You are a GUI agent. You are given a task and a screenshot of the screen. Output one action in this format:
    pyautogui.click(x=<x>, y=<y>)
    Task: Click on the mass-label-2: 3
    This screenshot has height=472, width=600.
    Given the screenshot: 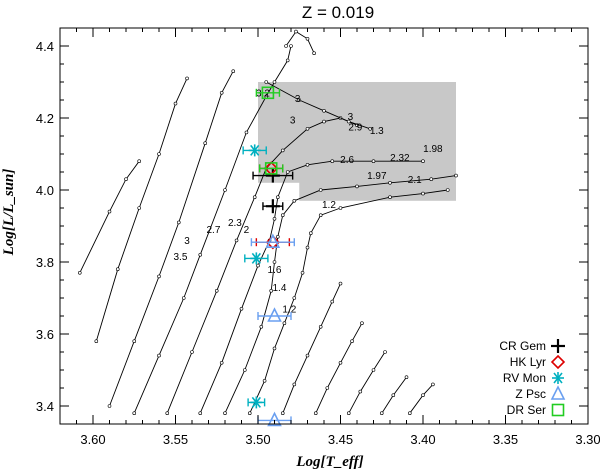 What is the action you would take?
    pyautogui.click(x=298, y=99)
    